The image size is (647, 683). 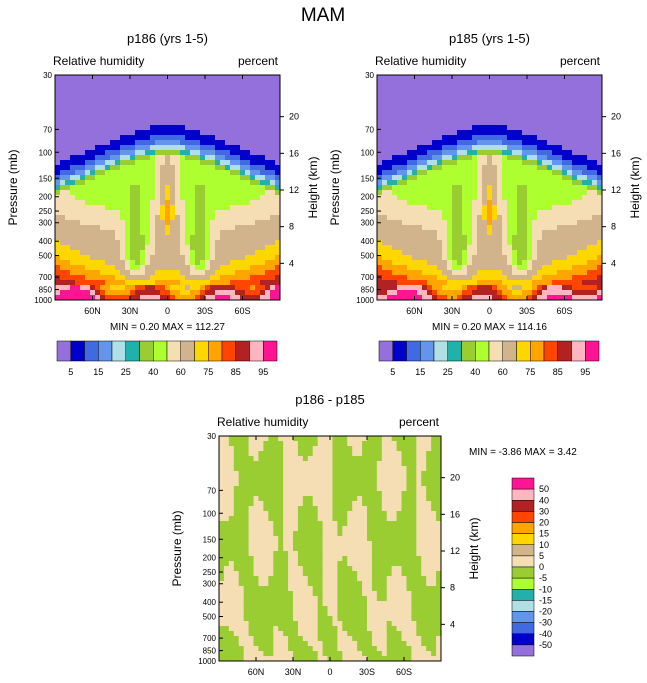 What do you see at coordinates (46, 197) in the screenshot?
I see `y-tick-label: 200` at bounding box center [46, 197].